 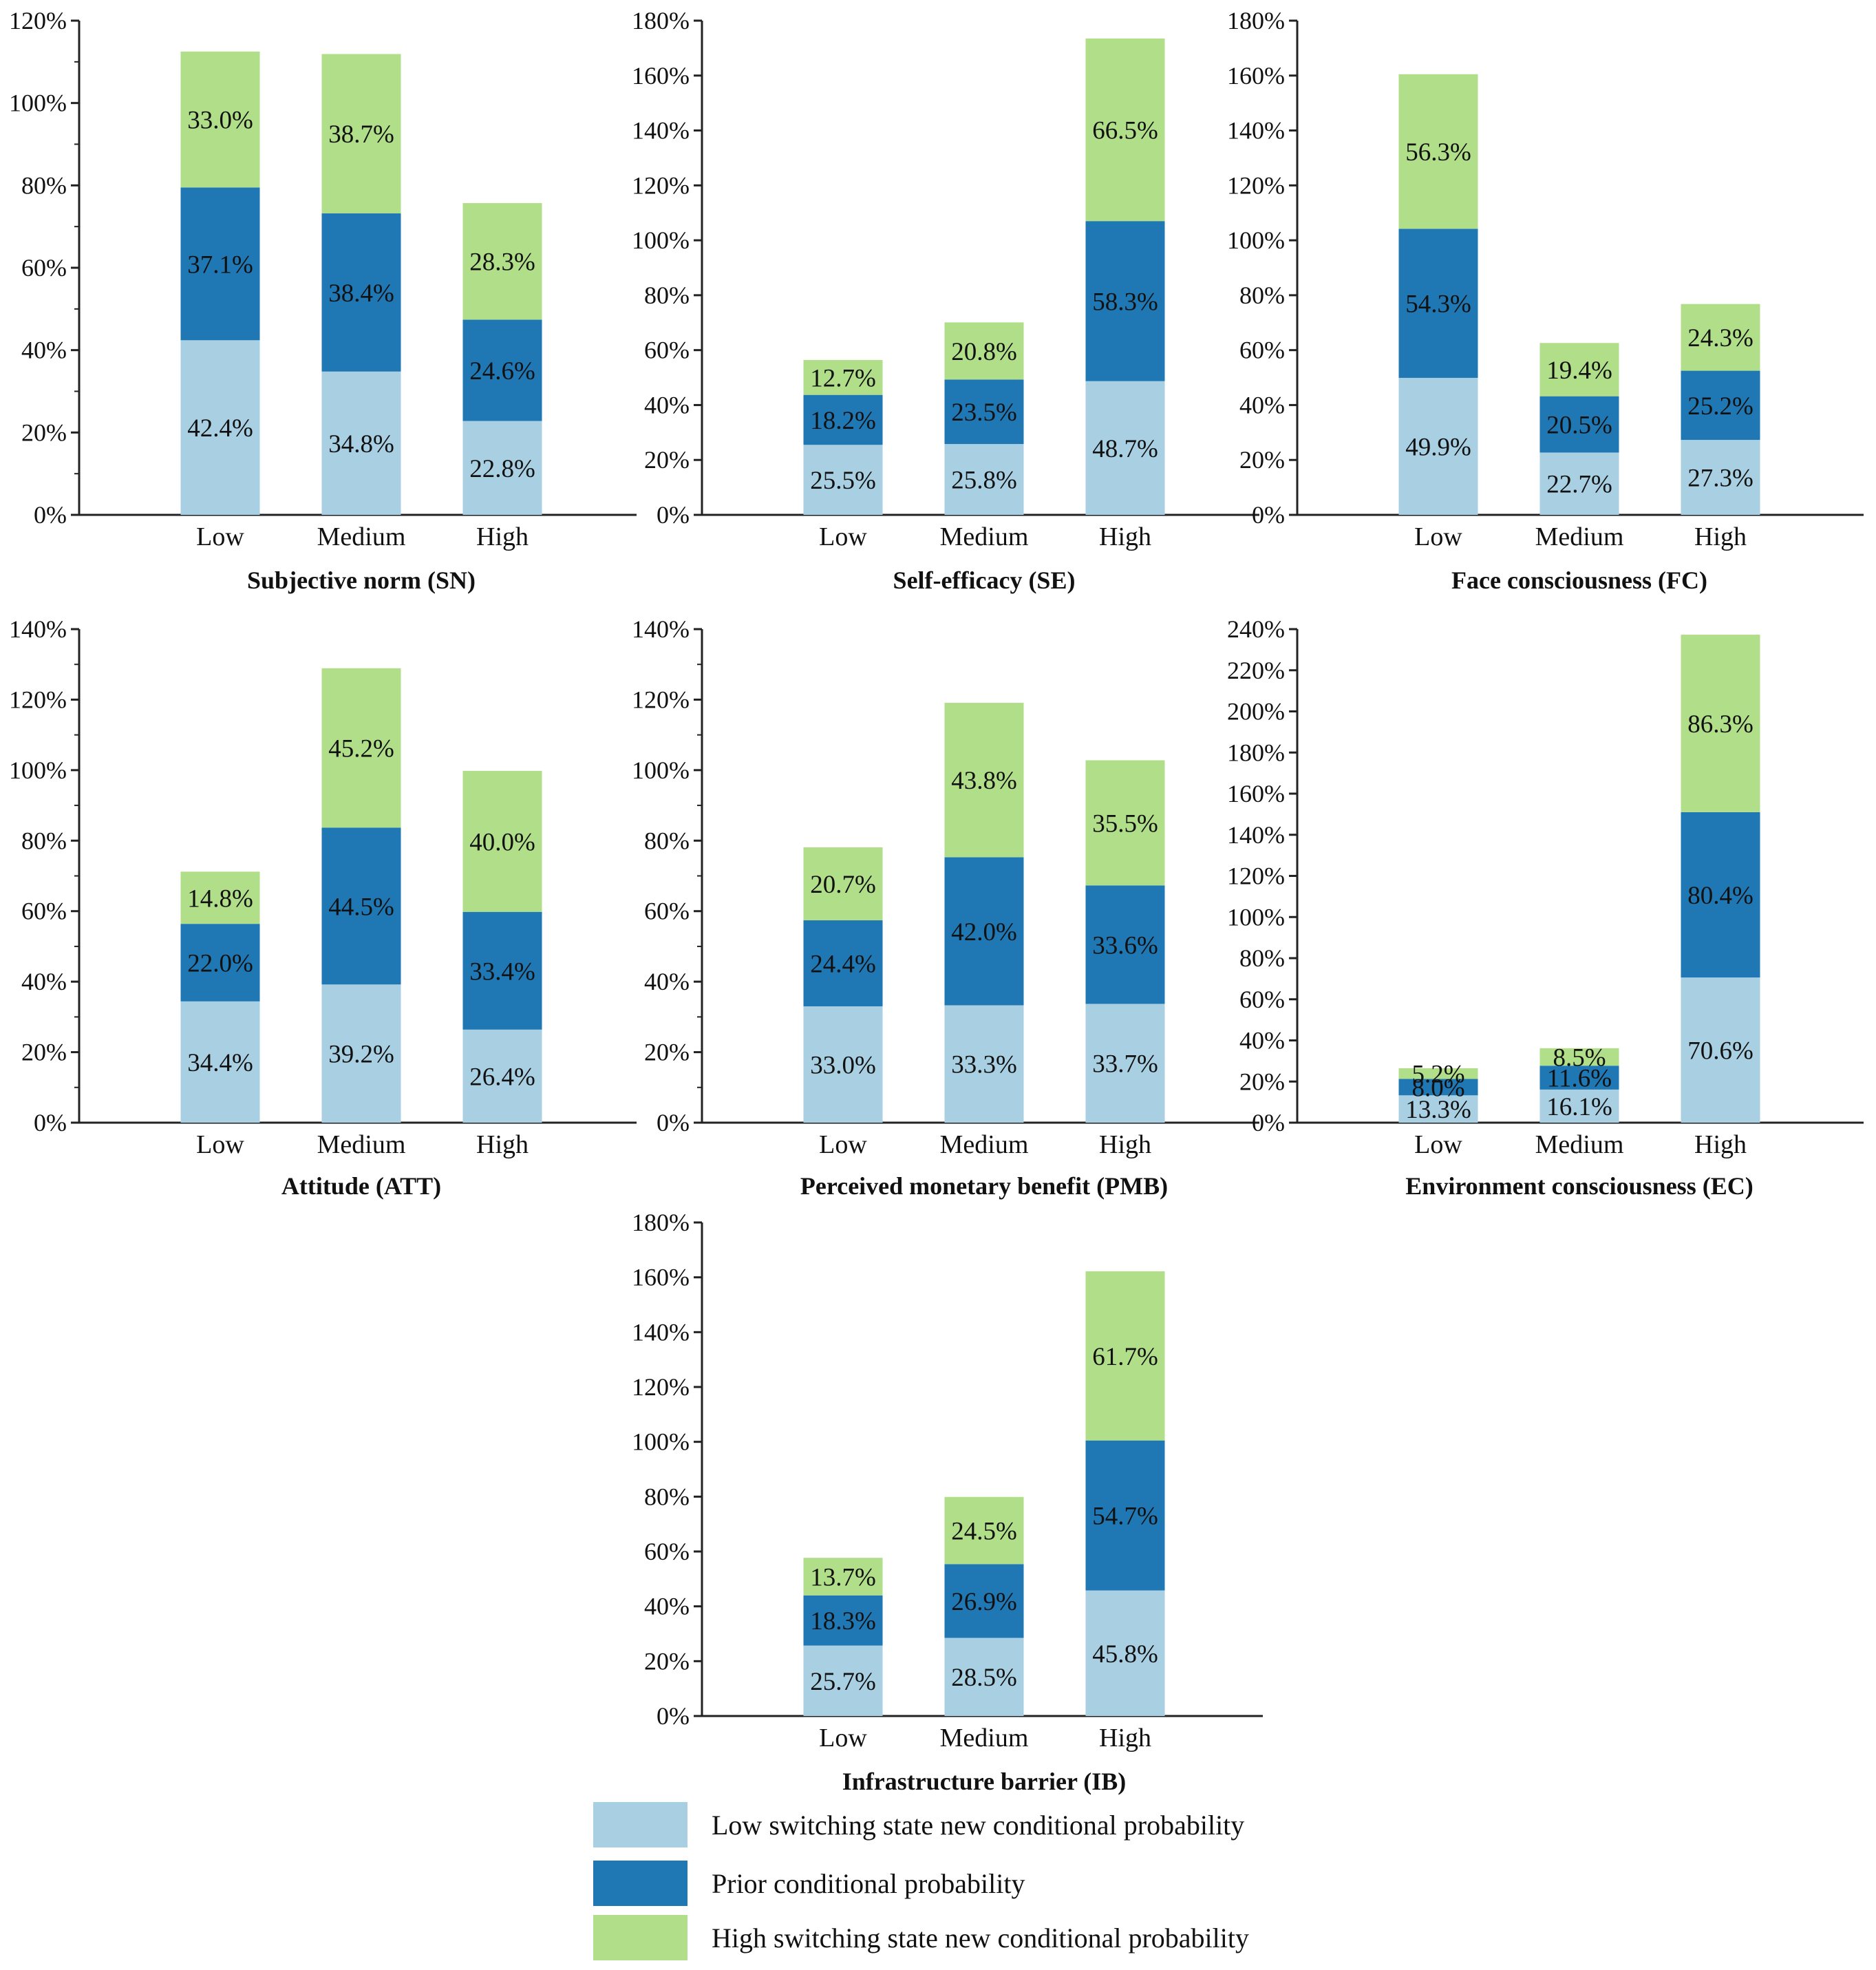 I want to click on y-tick-label: 240%, so click(x=1256, y=629).